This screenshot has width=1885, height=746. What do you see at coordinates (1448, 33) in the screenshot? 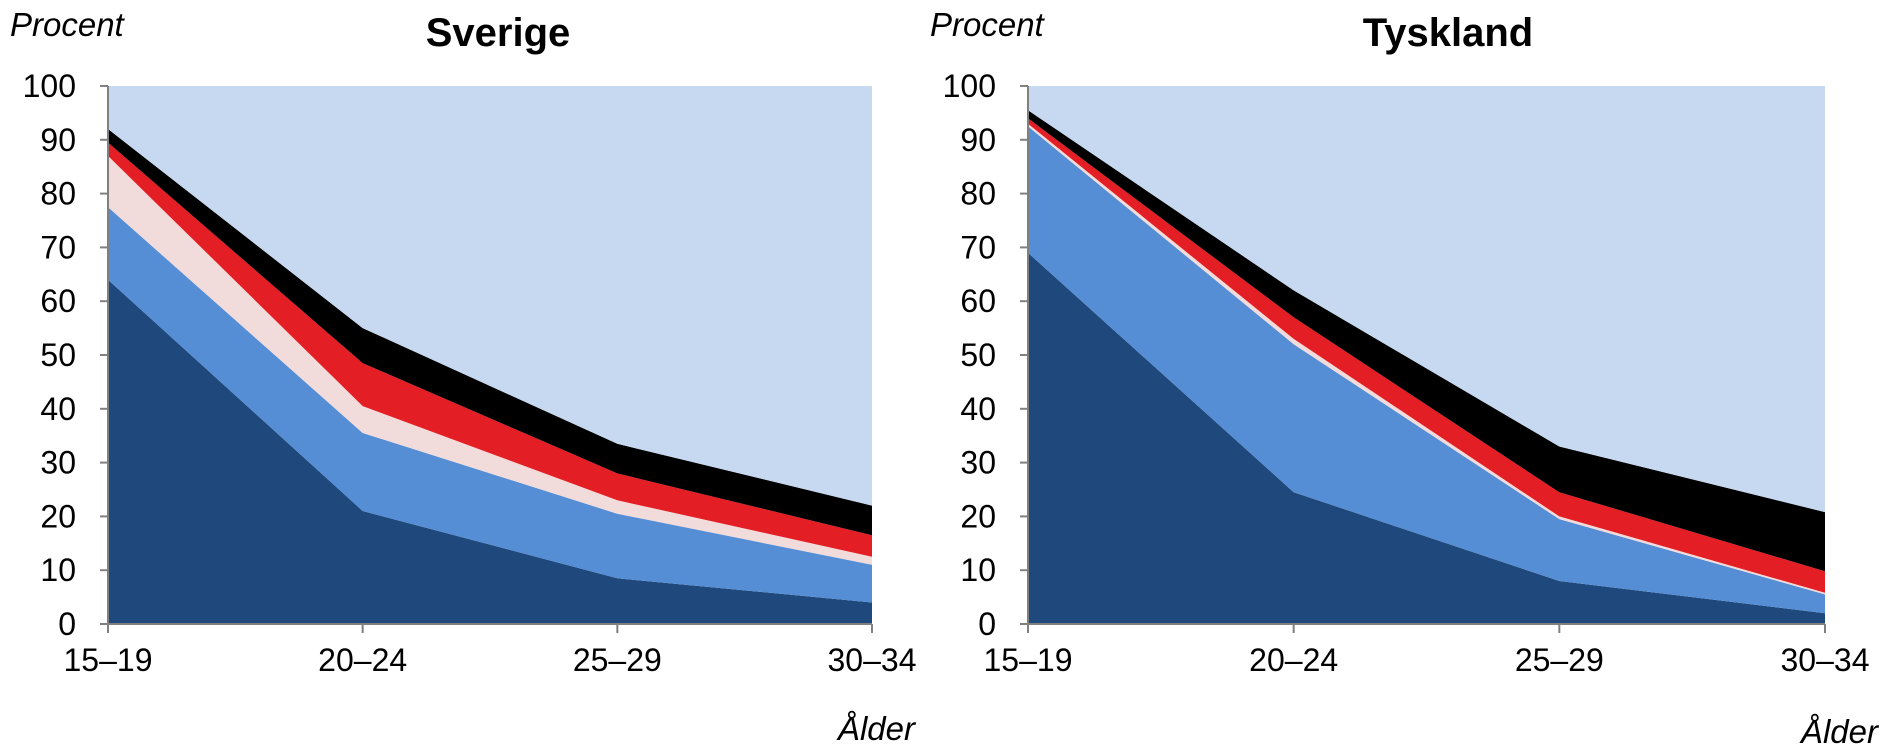
I see `chart-title: Tyskland` at bounding box center [1448, 33].